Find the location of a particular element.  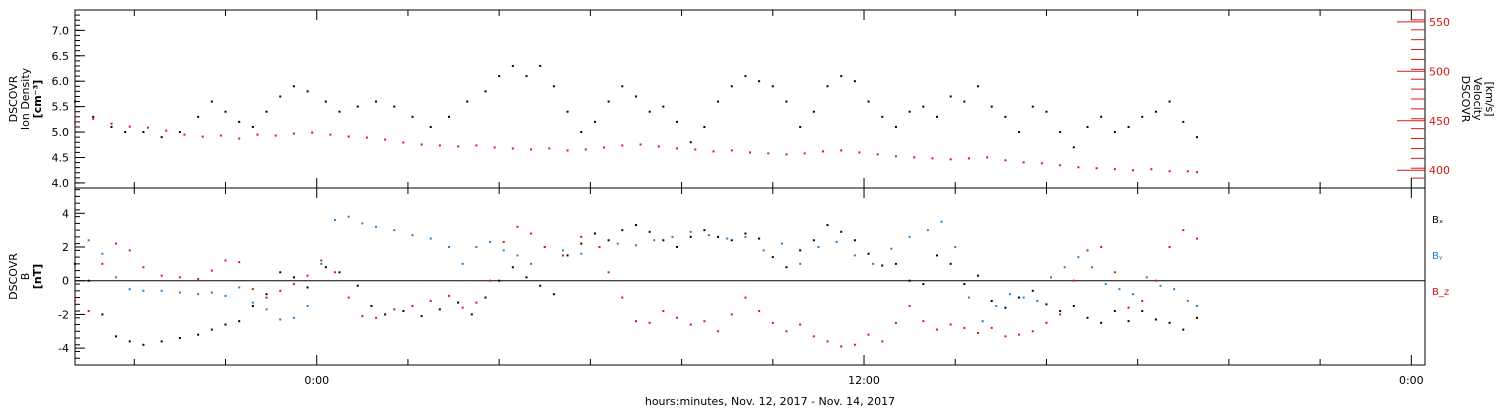

left-axis-title-line: [cm⁻³] is located at coordinates (37, 99).